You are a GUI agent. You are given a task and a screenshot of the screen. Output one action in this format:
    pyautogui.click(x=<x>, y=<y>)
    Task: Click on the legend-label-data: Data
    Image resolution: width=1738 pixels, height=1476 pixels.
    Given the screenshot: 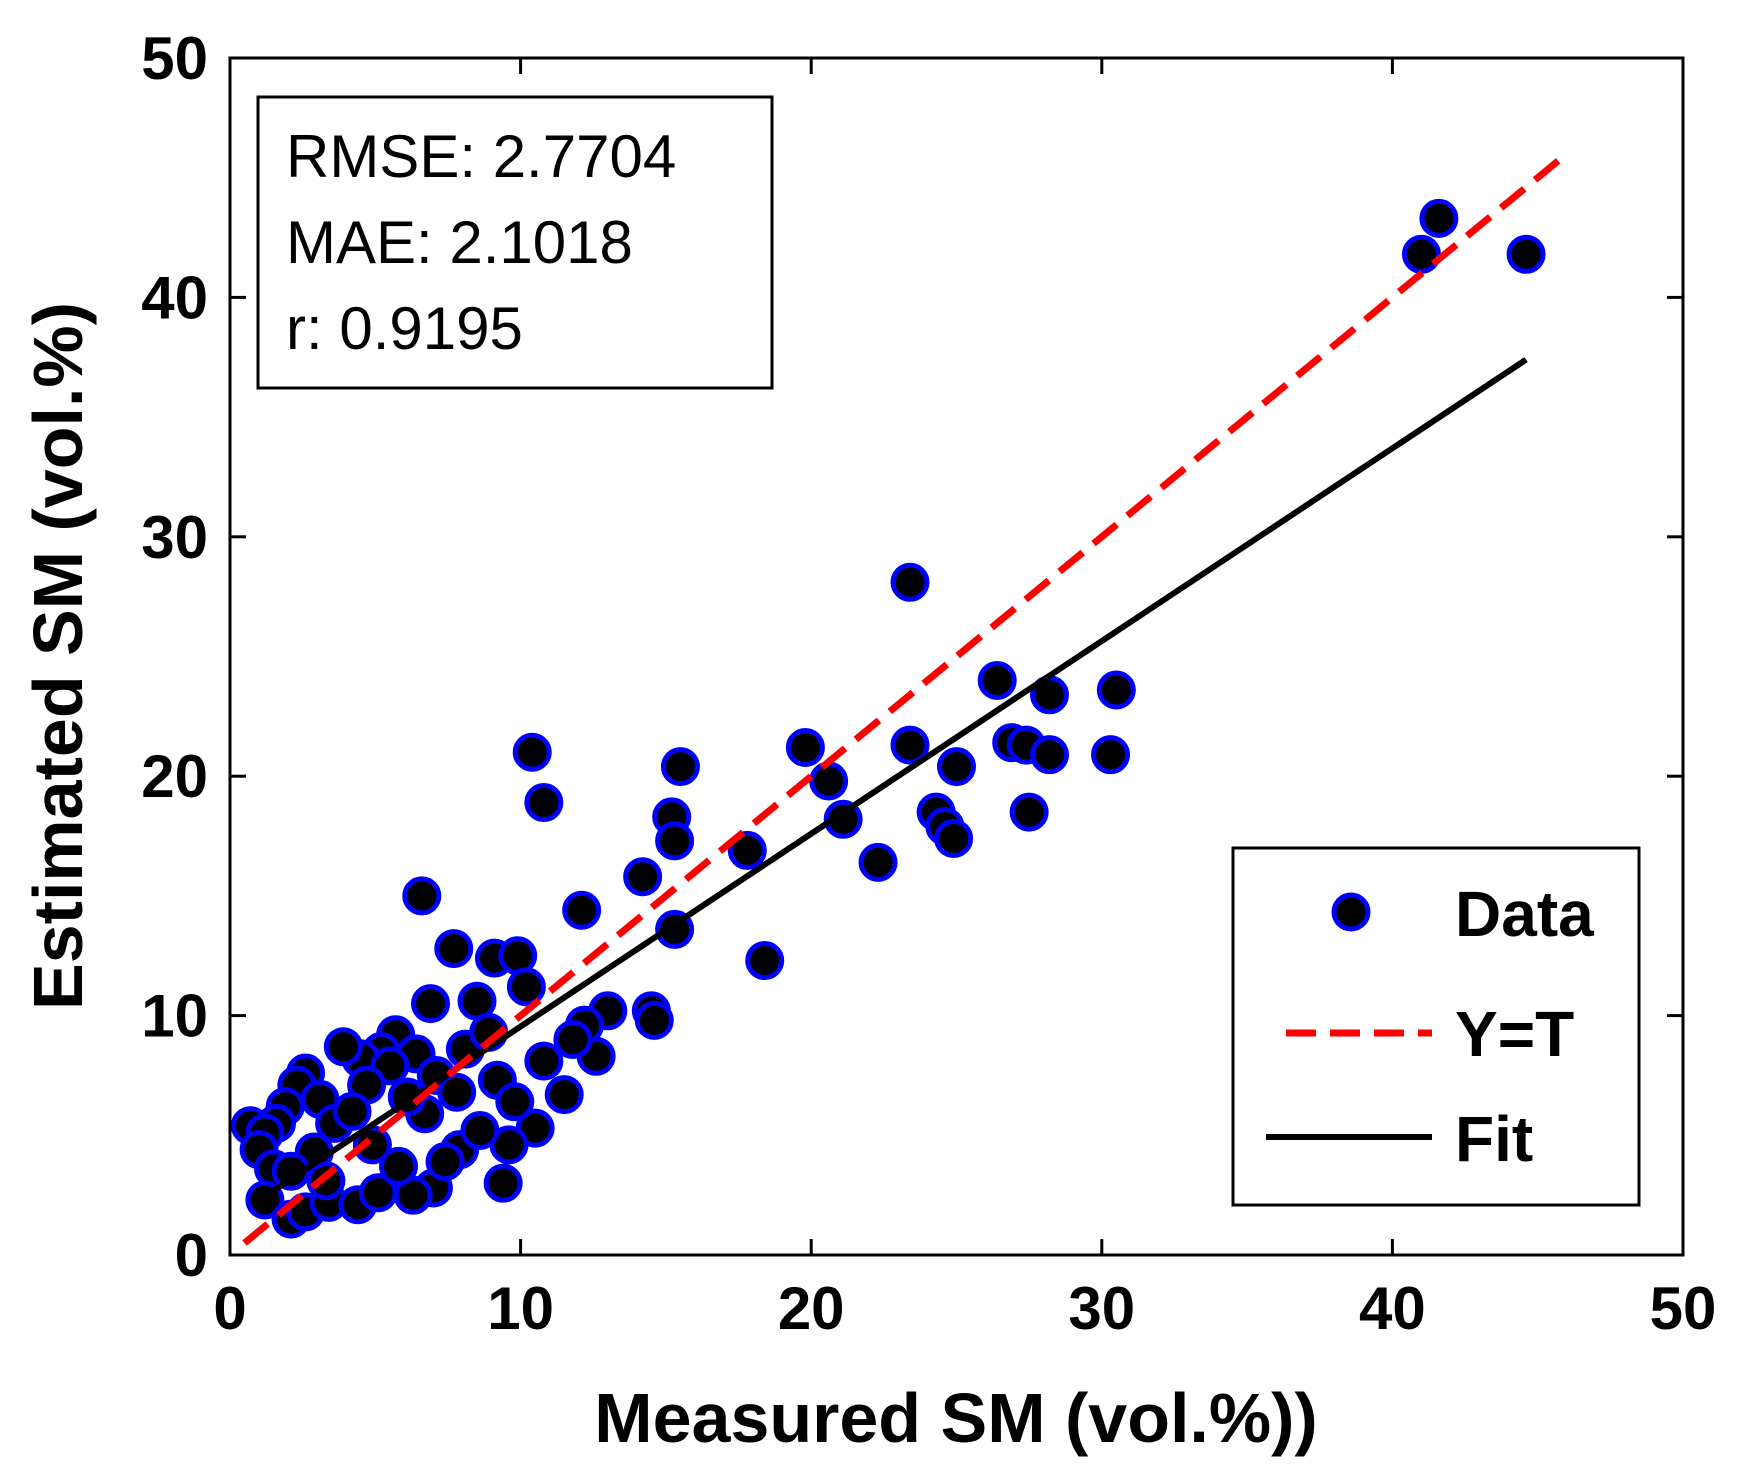 What is the action you would take?
    pyautogui.click(x=1524, y=914)
    